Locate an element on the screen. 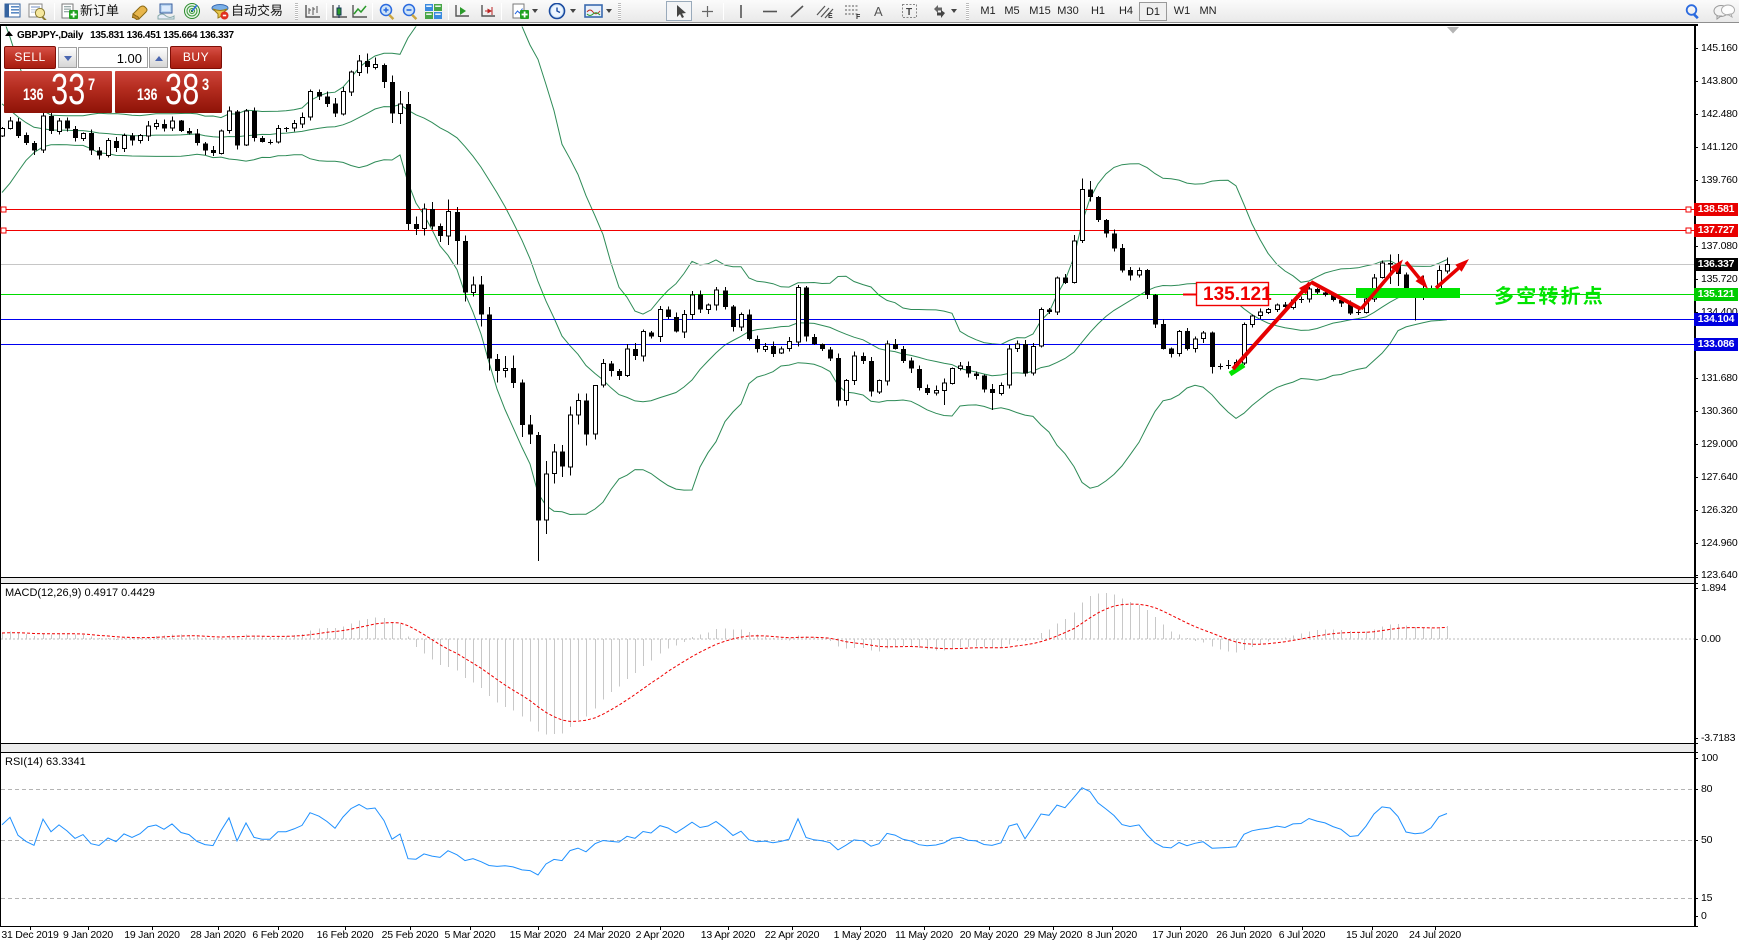 The image size is (1739, 942). svg-text: T is located at coordinates (909, 12).